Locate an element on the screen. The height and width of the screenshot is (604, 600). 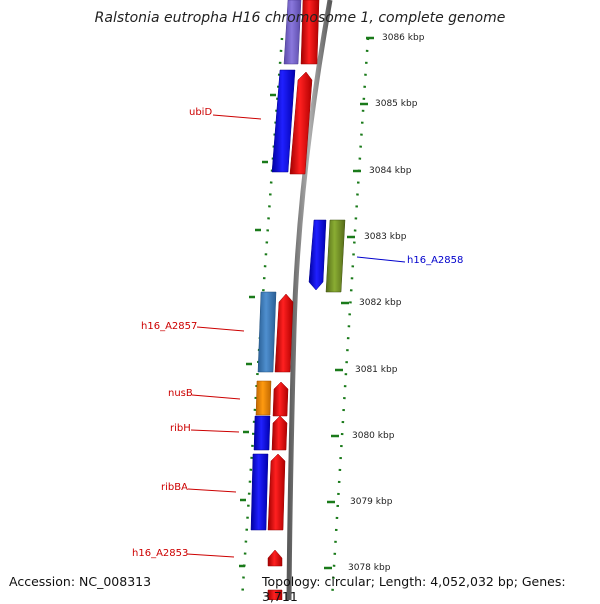
cds-ribBA is located at coordinates (259, 492).